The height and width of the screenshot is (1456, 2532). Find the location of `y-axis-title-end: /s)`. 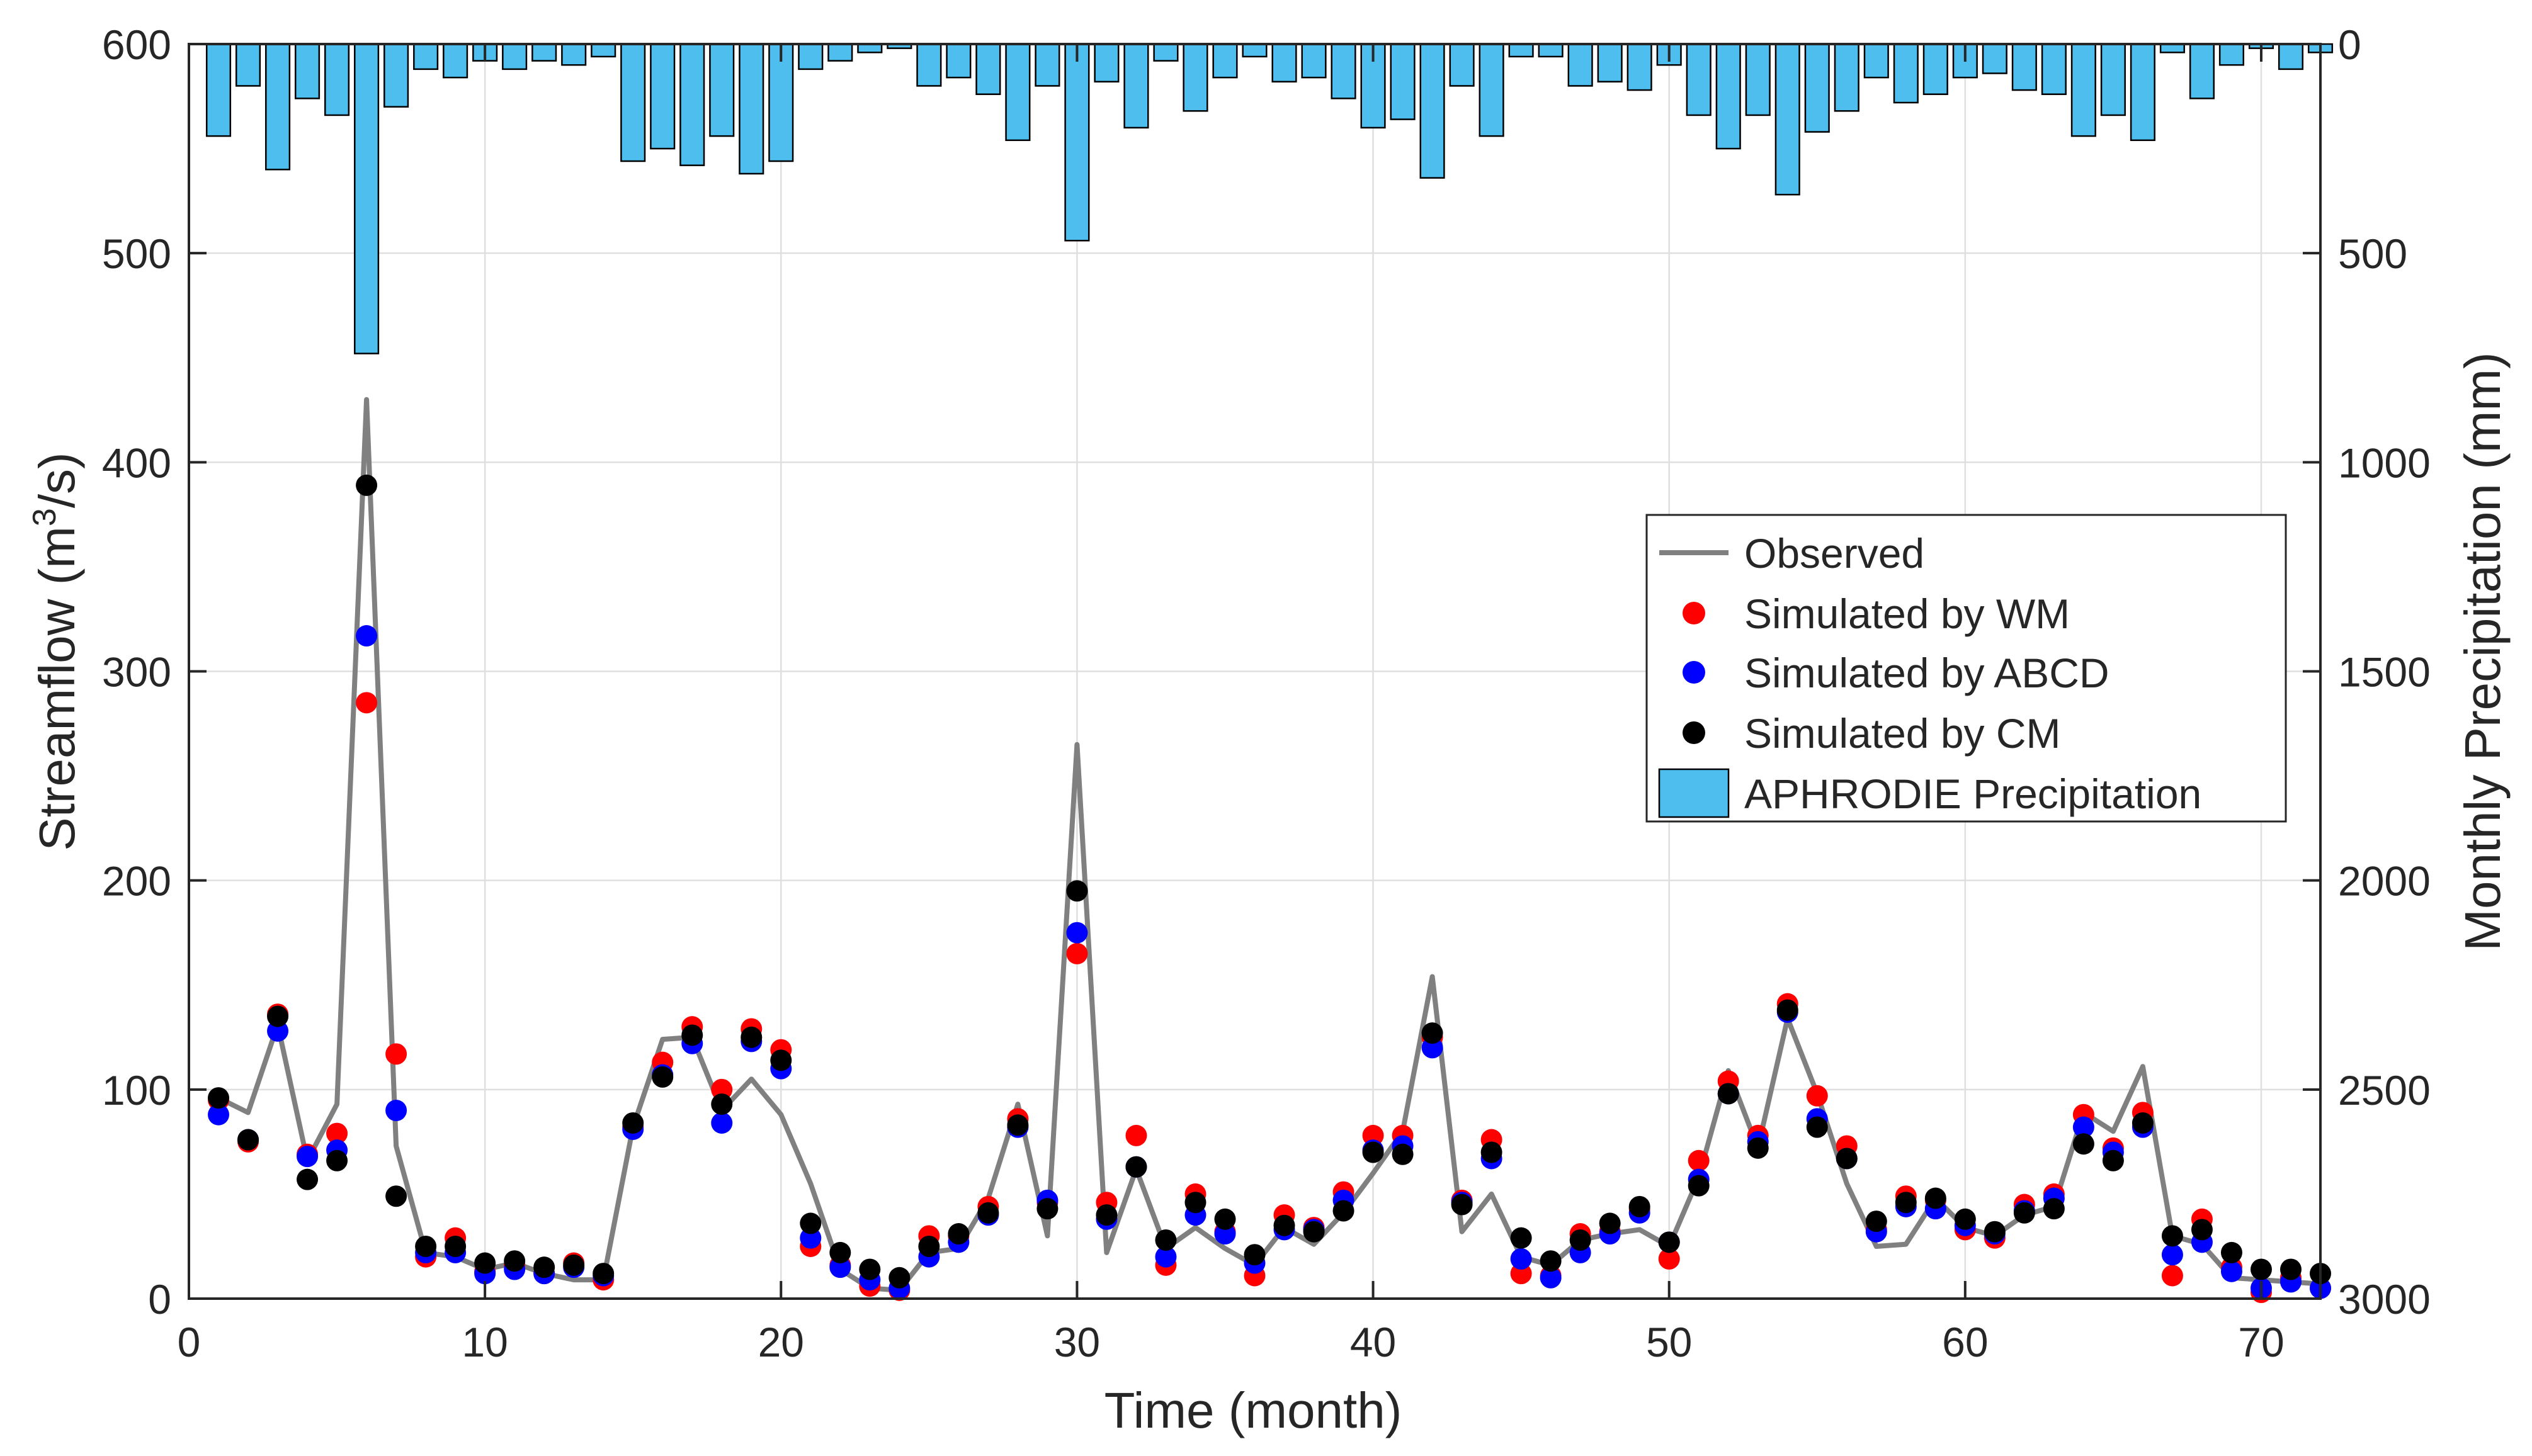

y-axis-title-end: /s) is located at coordinates (57, 480).